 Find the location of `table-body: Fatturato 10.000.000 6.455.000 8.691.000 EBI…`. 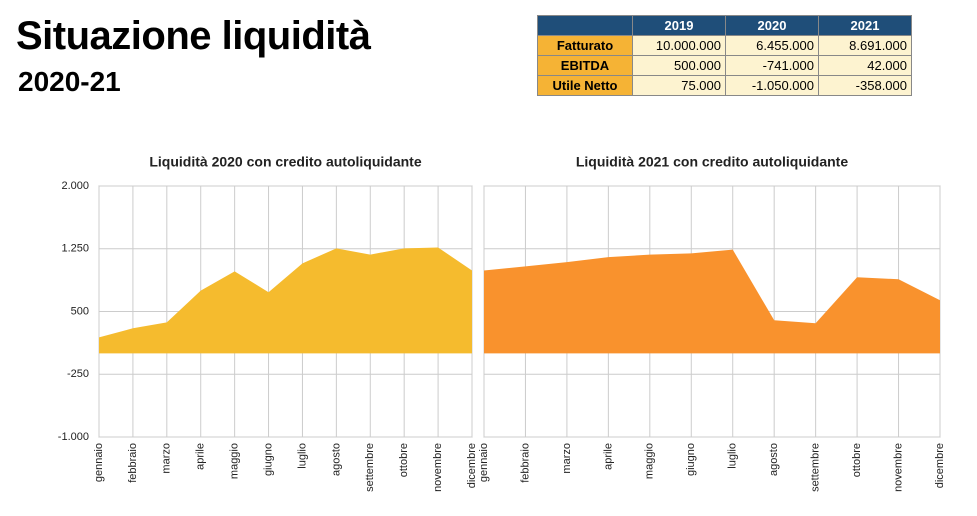

table-body: Fatturato 10.000.000 6.455.000 8.691.000 EBI… is located at coordinates (724, 65).